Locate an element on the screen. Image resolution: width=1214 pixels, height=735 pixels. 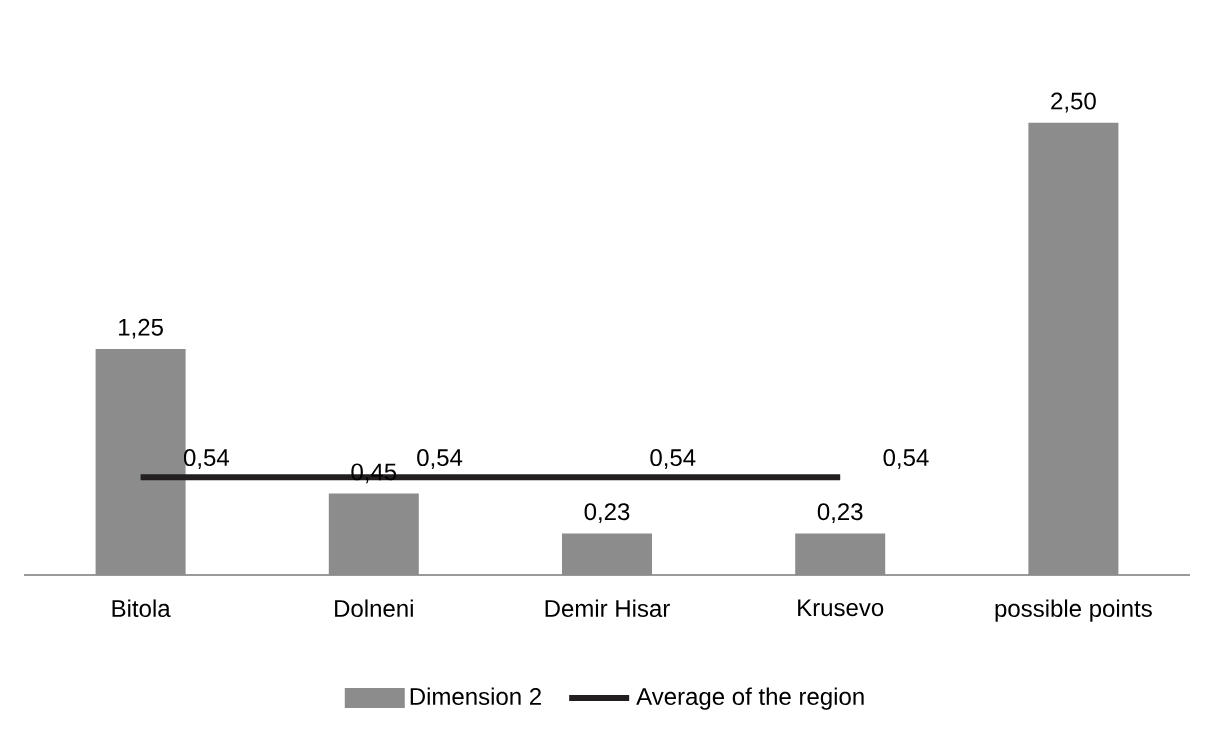
data-label: 2,50 is located at coordinates (1073, 102).